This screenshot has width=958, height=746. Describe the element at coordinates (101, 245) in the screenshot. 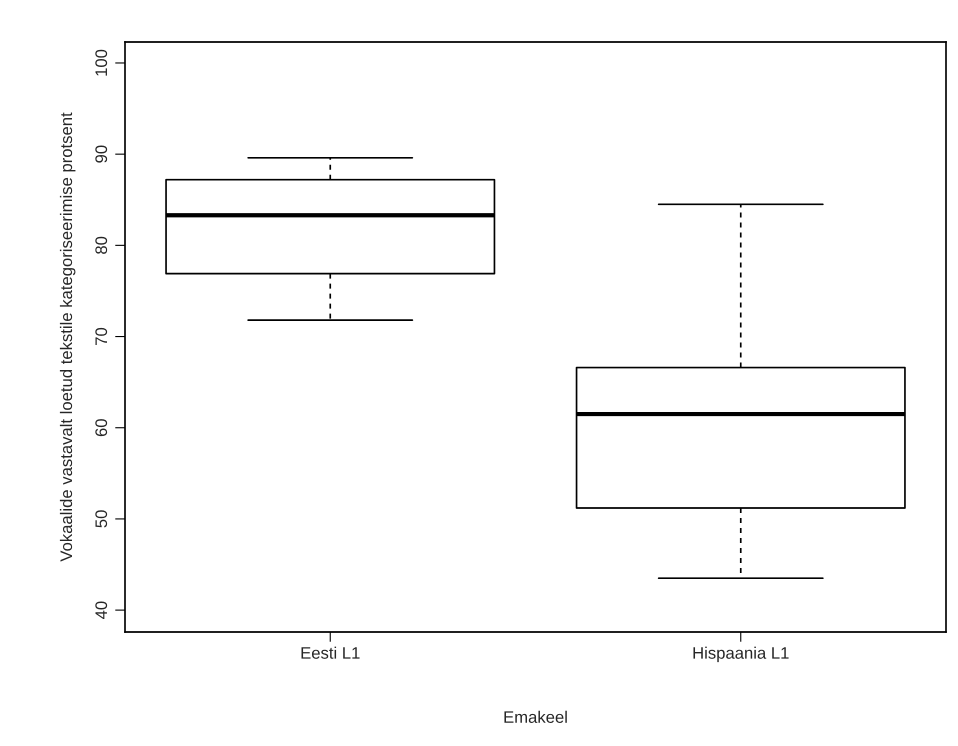

I see `y-tick-label: 80` at that location.